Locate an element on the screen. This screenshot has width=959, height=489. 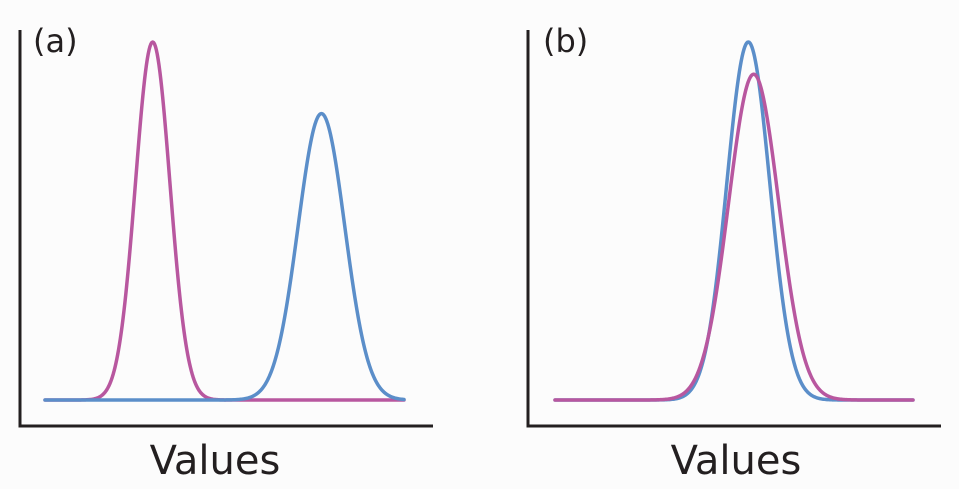
panel-b-x-axis-title: Values is located at coordinates (736, 461).